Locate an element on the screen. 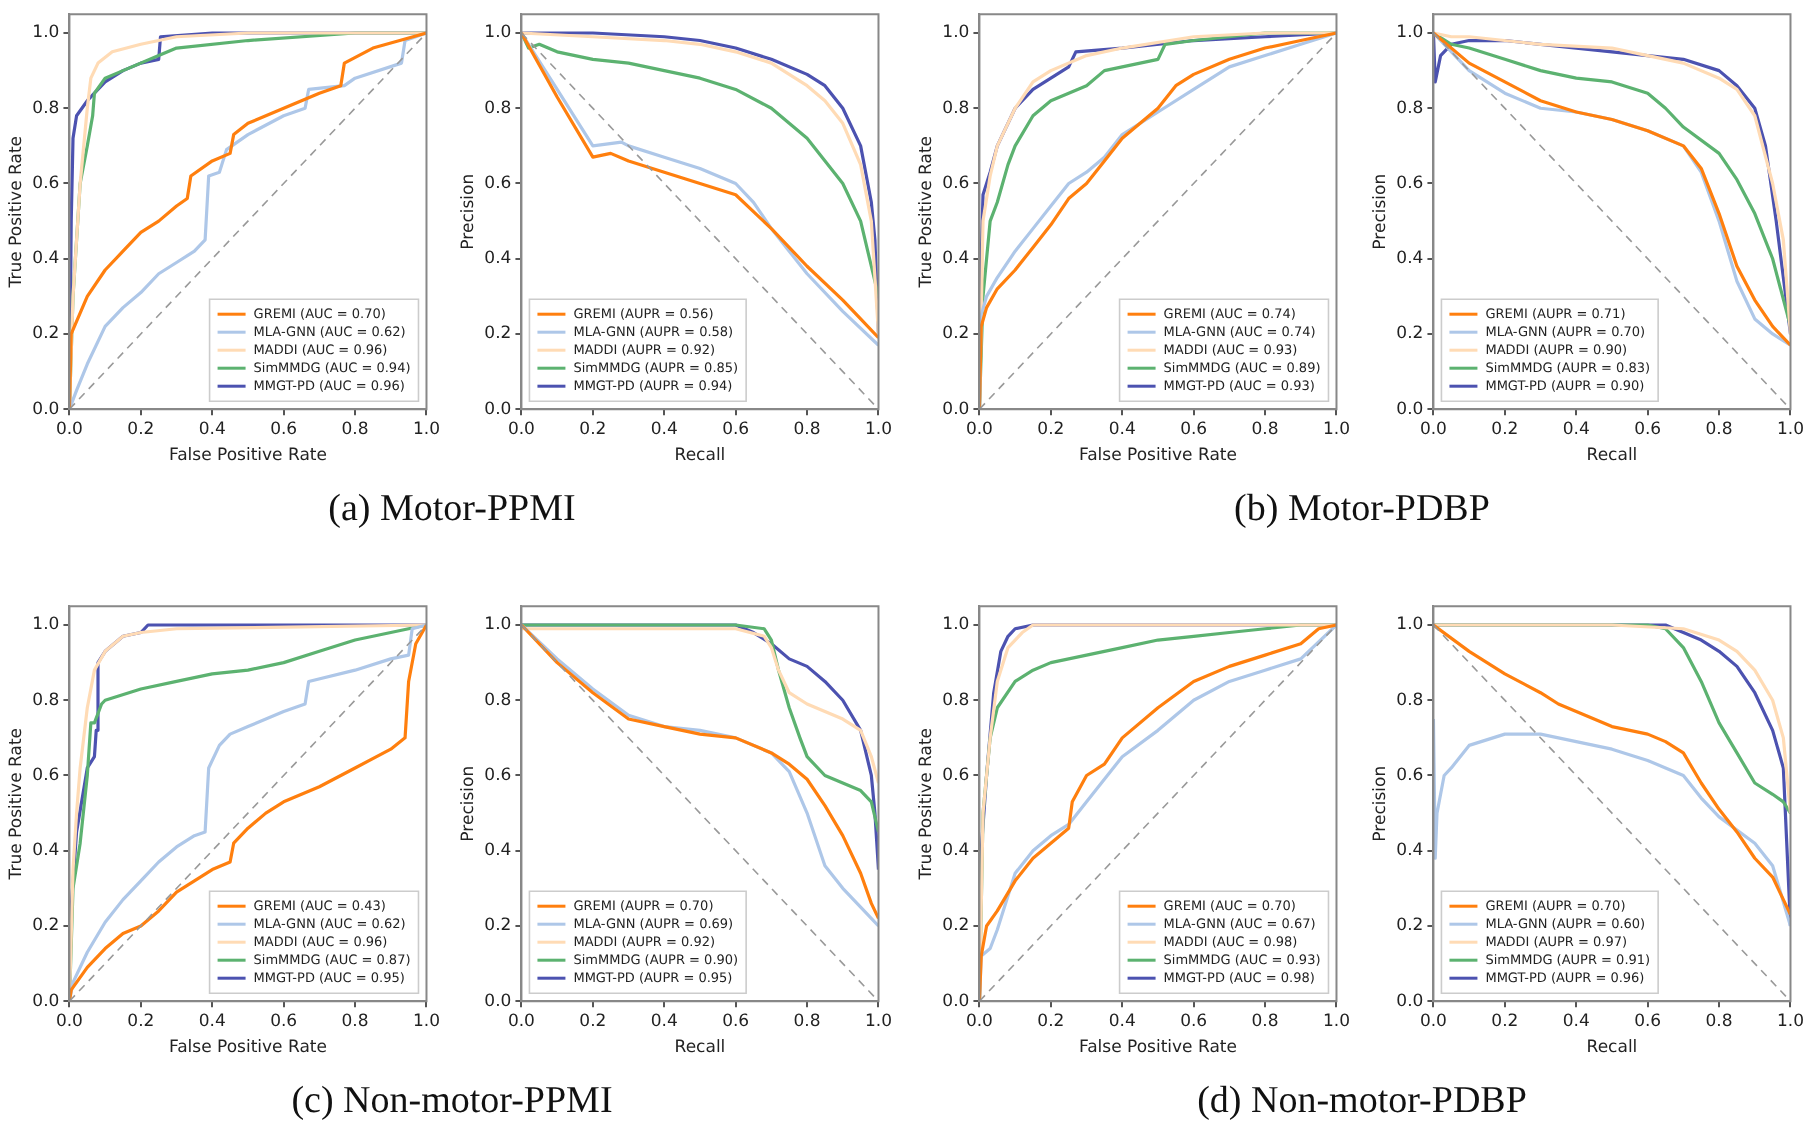 The image size is (1808, 1142). text: (a) Motor-PPMI is located at coordinates (452, 510).